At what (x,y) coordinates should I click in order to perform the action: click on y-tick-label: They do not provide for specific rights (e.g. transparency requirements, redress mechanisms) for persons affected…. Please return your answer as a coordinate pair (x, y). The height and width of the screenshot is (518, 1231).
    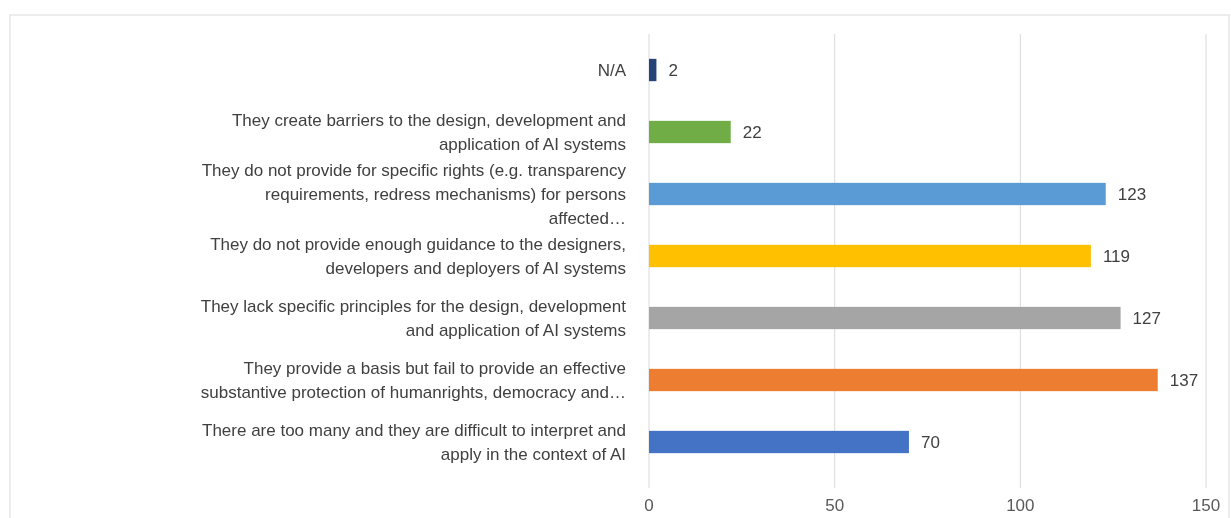
    Looking at the image, I should click on (414, 194).